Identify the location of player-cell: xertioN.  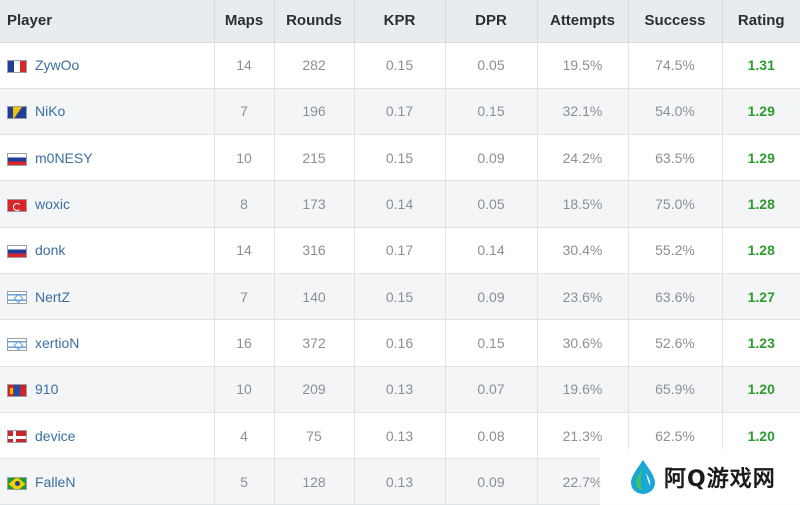
(107, 343).